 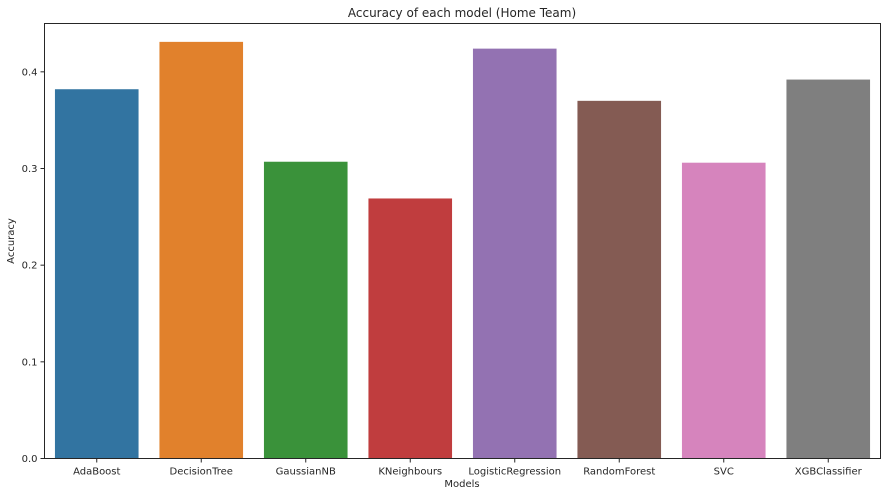 What do you see at coordinates (306, 472) in the screenshot?
I see `x-tick-label: GaussianNB` at bounding box center [306, 472].